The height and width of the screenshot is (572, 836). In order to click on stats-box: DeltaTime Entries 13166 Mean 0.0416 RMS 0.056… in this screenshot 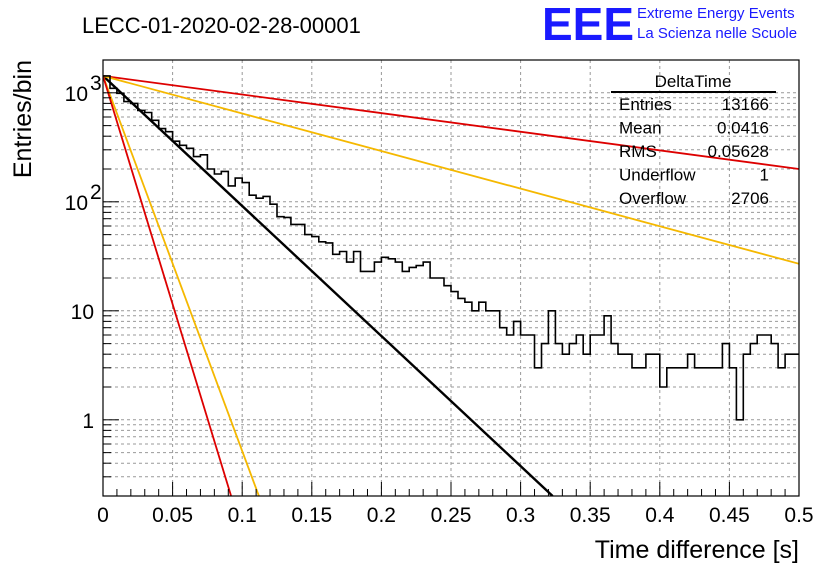, I will do `click(693, 140)`.